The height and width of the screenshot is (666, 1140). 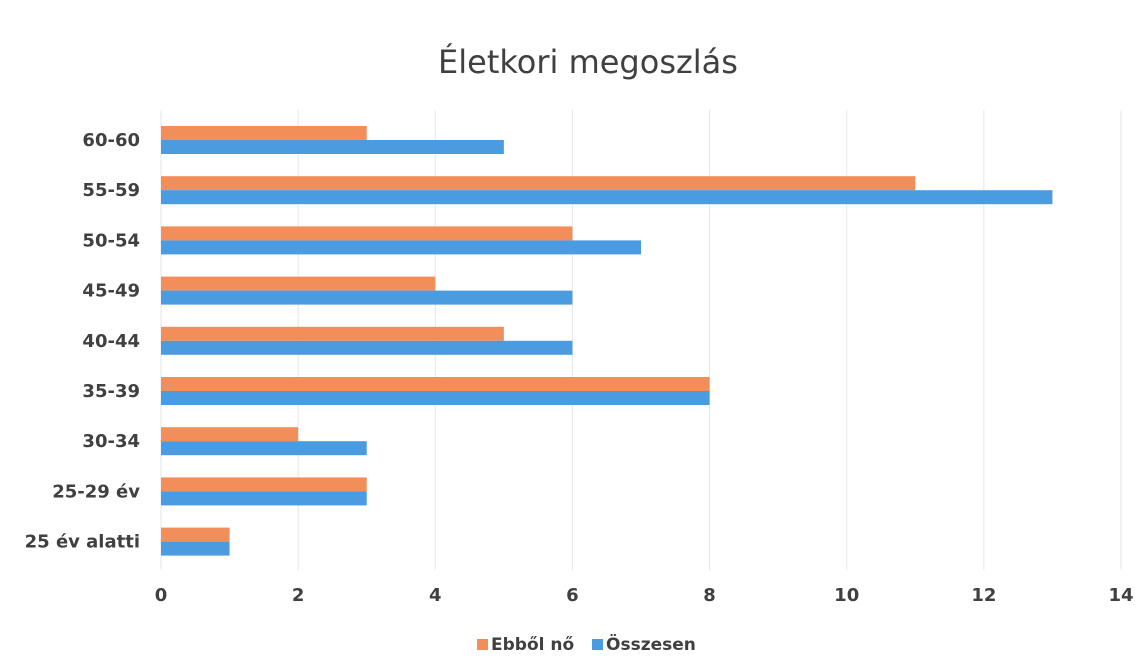 I want to click on legend-label: Összesen, so click(x=651, y=644).